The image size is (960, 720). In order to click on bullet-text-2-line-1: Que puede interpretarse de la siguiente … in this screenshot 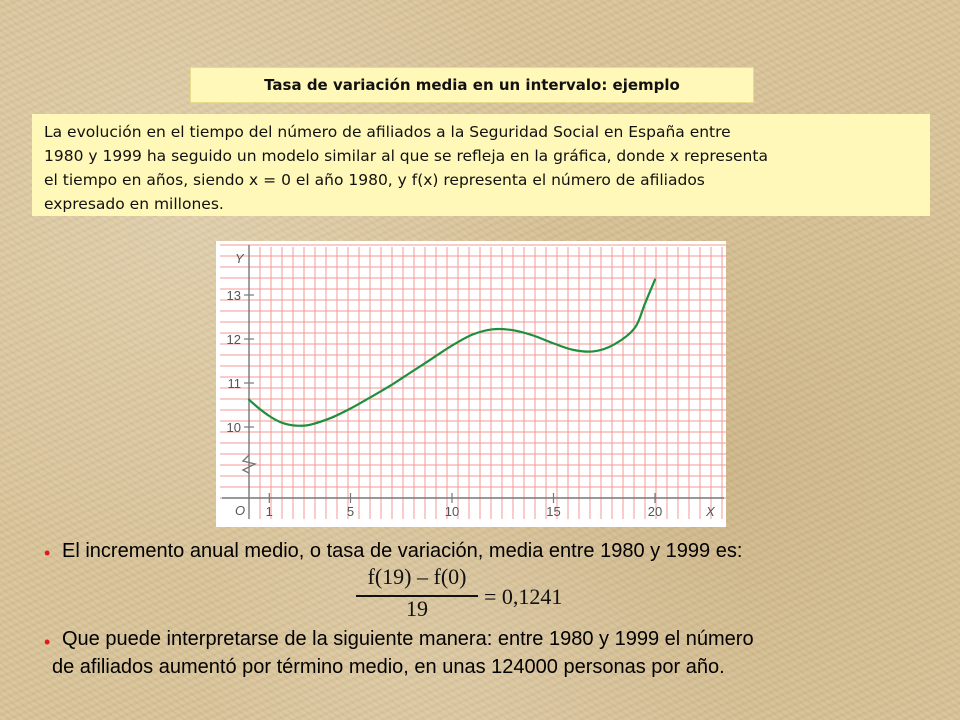, I will do `click(408, 639)`.